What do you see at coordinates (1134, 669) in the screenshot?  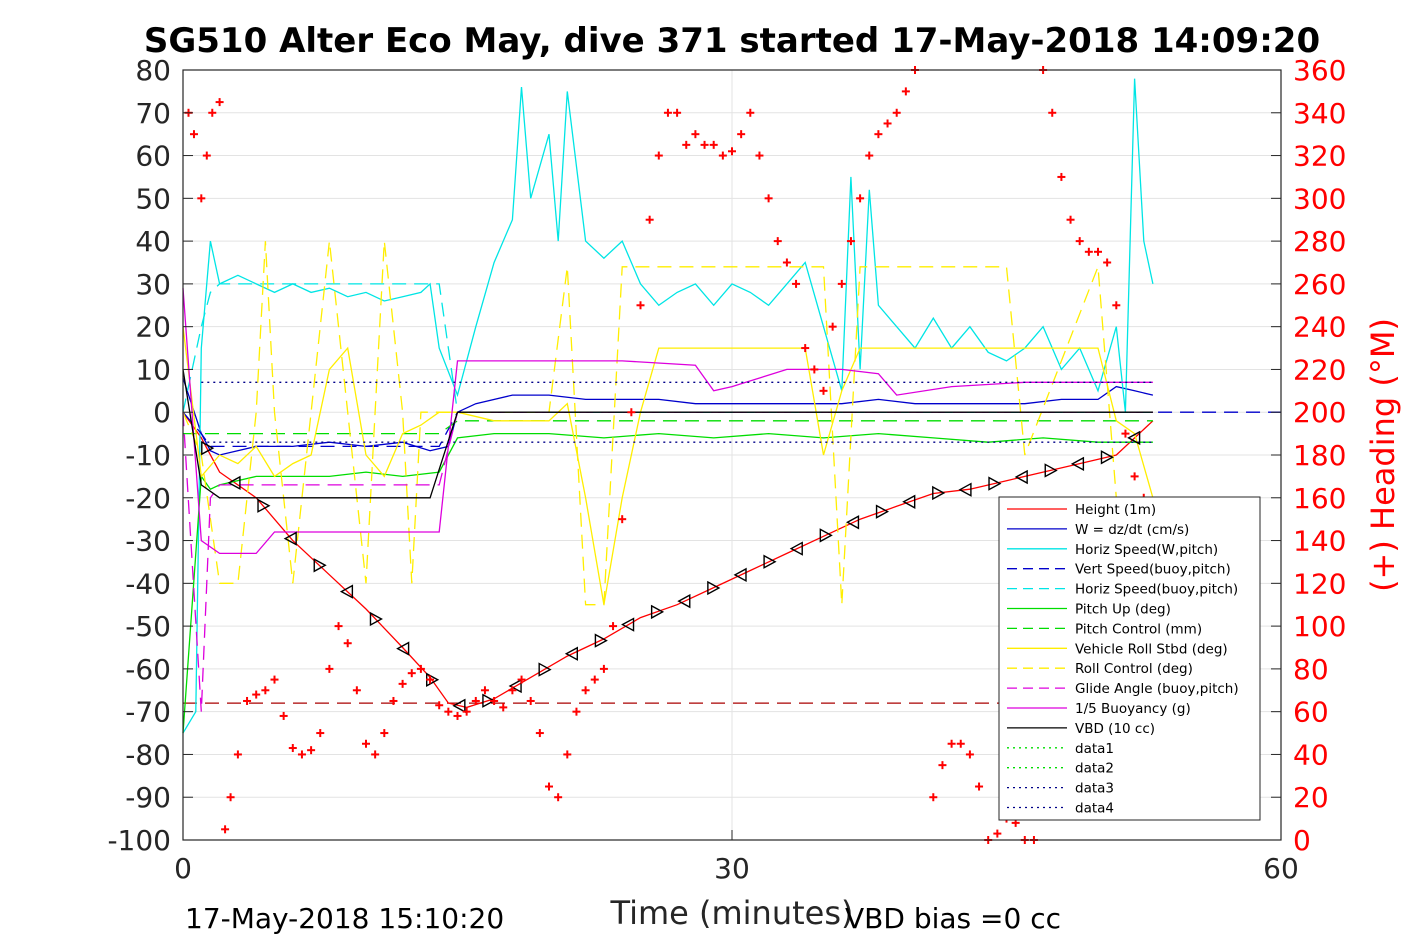 I see `legend-entry-label: Roll Control (deg)` at bounding box center [1134, 669].